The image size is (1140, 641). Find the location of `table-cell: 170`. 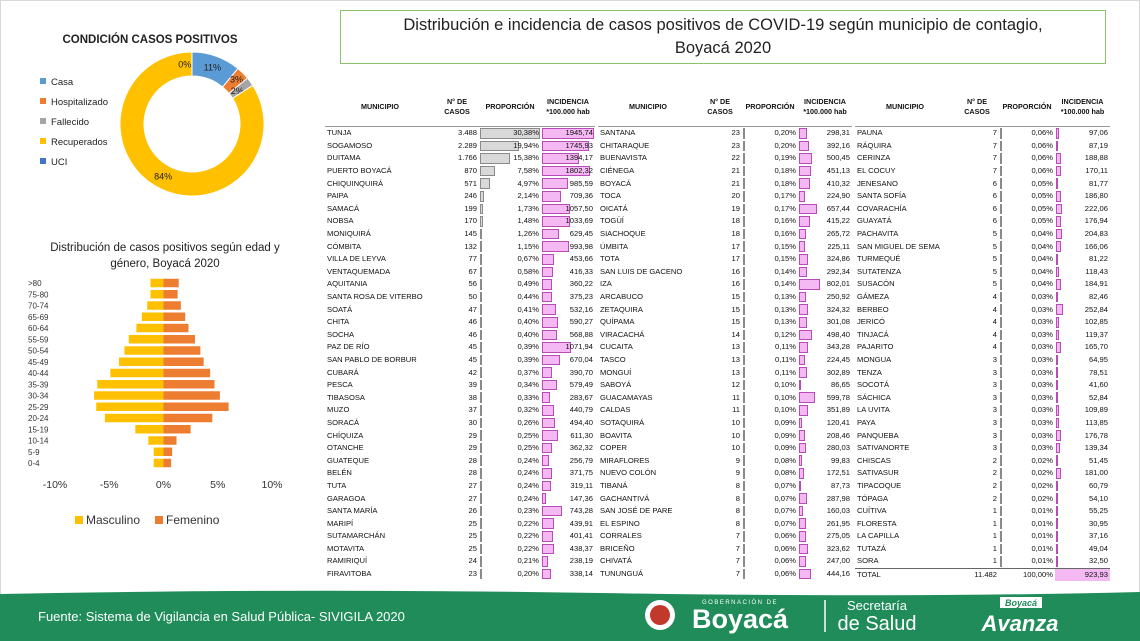

table-cell: 170 is located at coordinates (457, 221).